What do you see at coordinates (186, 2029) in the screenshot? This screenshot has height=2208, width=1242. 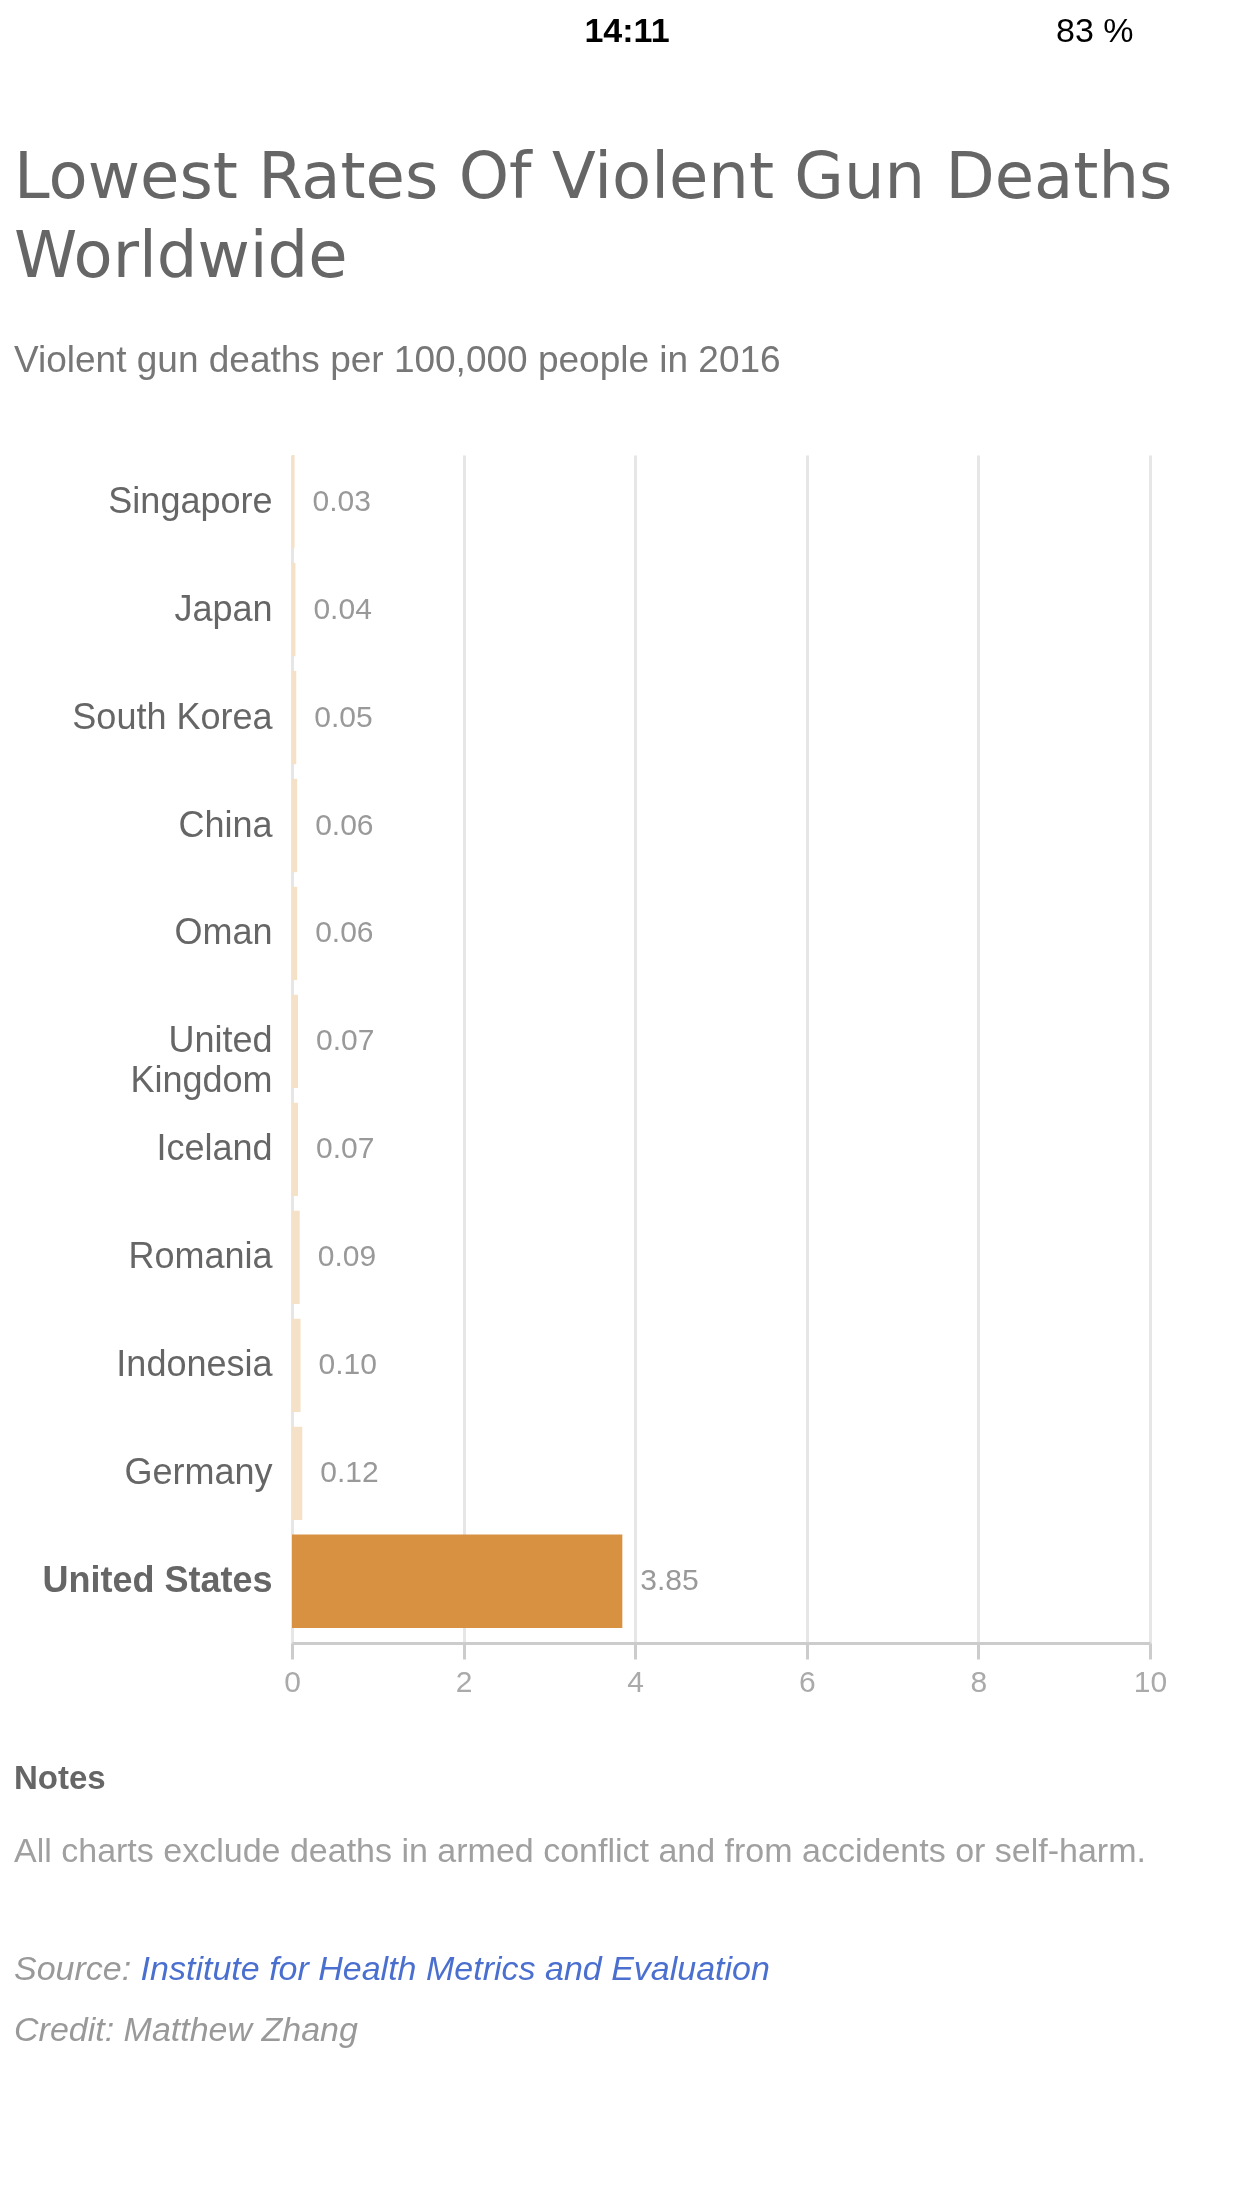 I see `text: Credit: Matthew Zhang` at bounding box center [186, 2029].